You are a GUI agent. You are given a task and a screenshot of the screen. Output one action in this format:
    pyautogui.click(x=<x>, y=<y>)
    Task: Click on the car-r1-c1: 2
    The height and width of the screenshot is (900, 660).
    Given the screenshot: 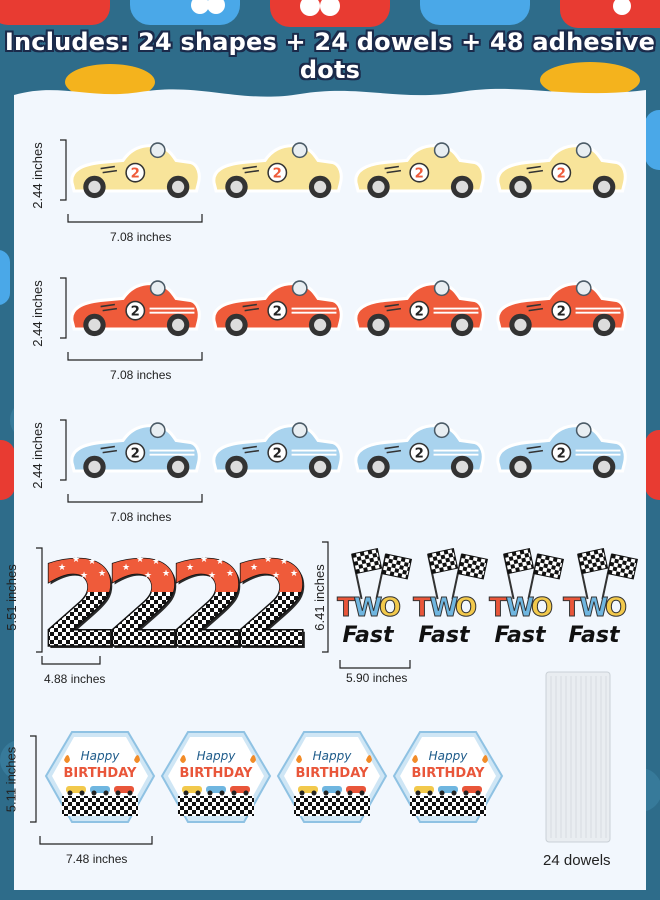 What is the action you would take?
    pyautogui.click(x=135, y=170)
    